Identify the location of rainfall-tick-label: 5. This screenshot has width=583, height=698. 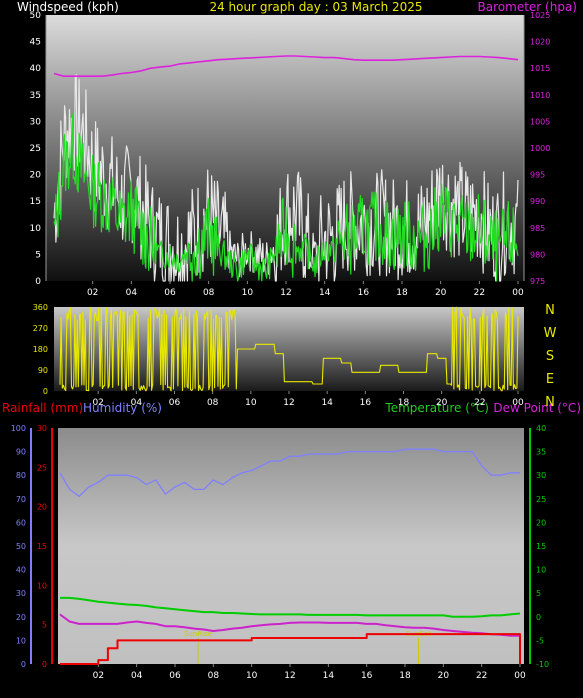
(44, 625).